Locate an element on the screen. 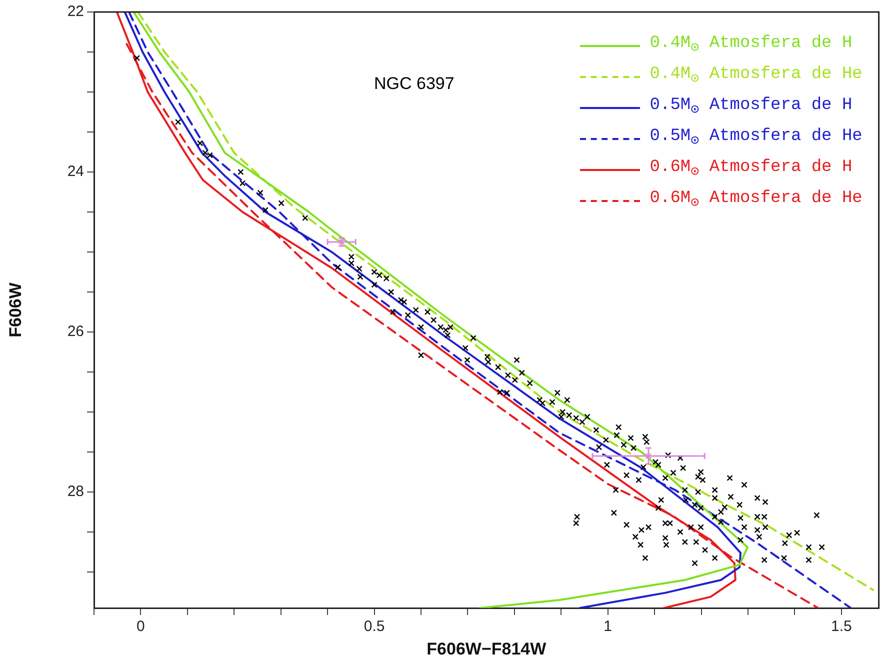 This screenshot has width=884, height=662. x-axis-title: F606W−F814W is located at coordinates (487, 648).